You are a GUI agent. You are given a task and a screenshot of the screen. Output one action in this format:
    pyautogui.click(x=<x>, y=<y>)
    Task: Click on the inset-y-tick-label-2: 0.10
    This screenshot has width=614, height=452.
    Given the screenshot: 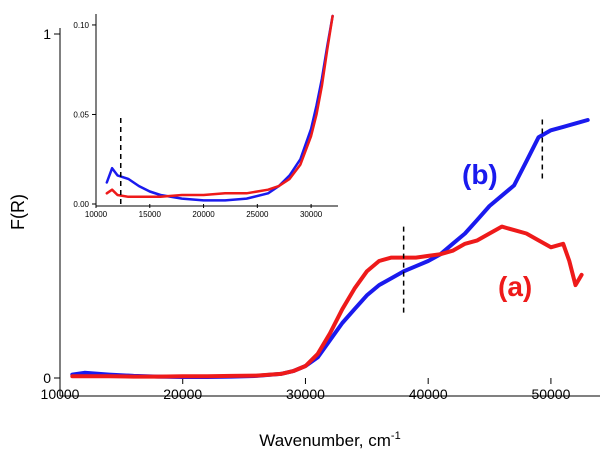 What is the action you would take?
    pyautogui.click(x=81, y=25)
    